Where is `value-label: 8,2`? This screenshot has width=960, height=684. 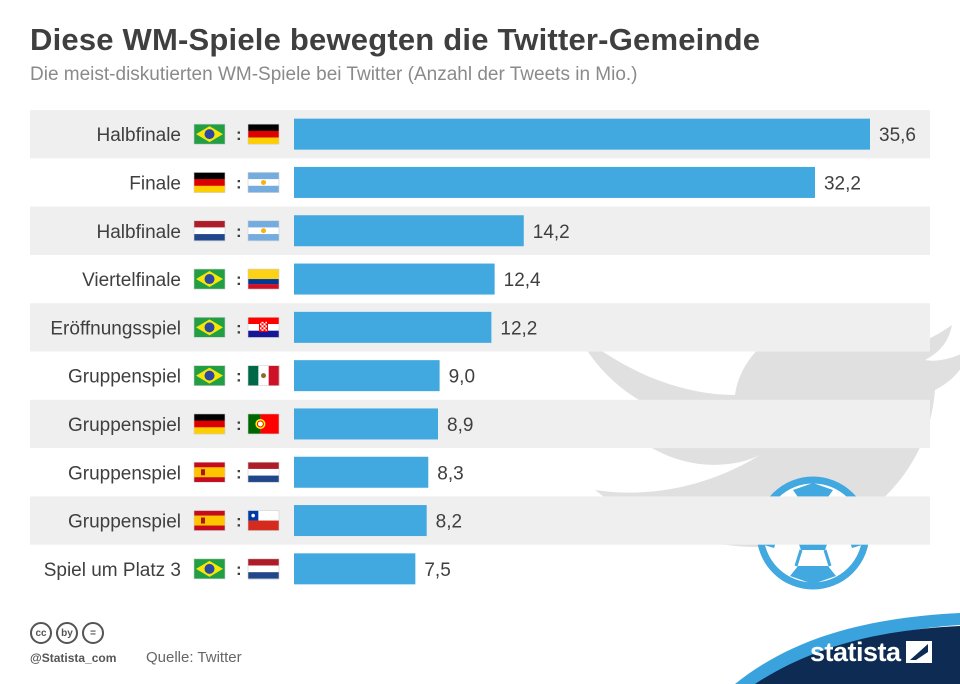
value-label: 8,2 is located at coordinates (449, 522).